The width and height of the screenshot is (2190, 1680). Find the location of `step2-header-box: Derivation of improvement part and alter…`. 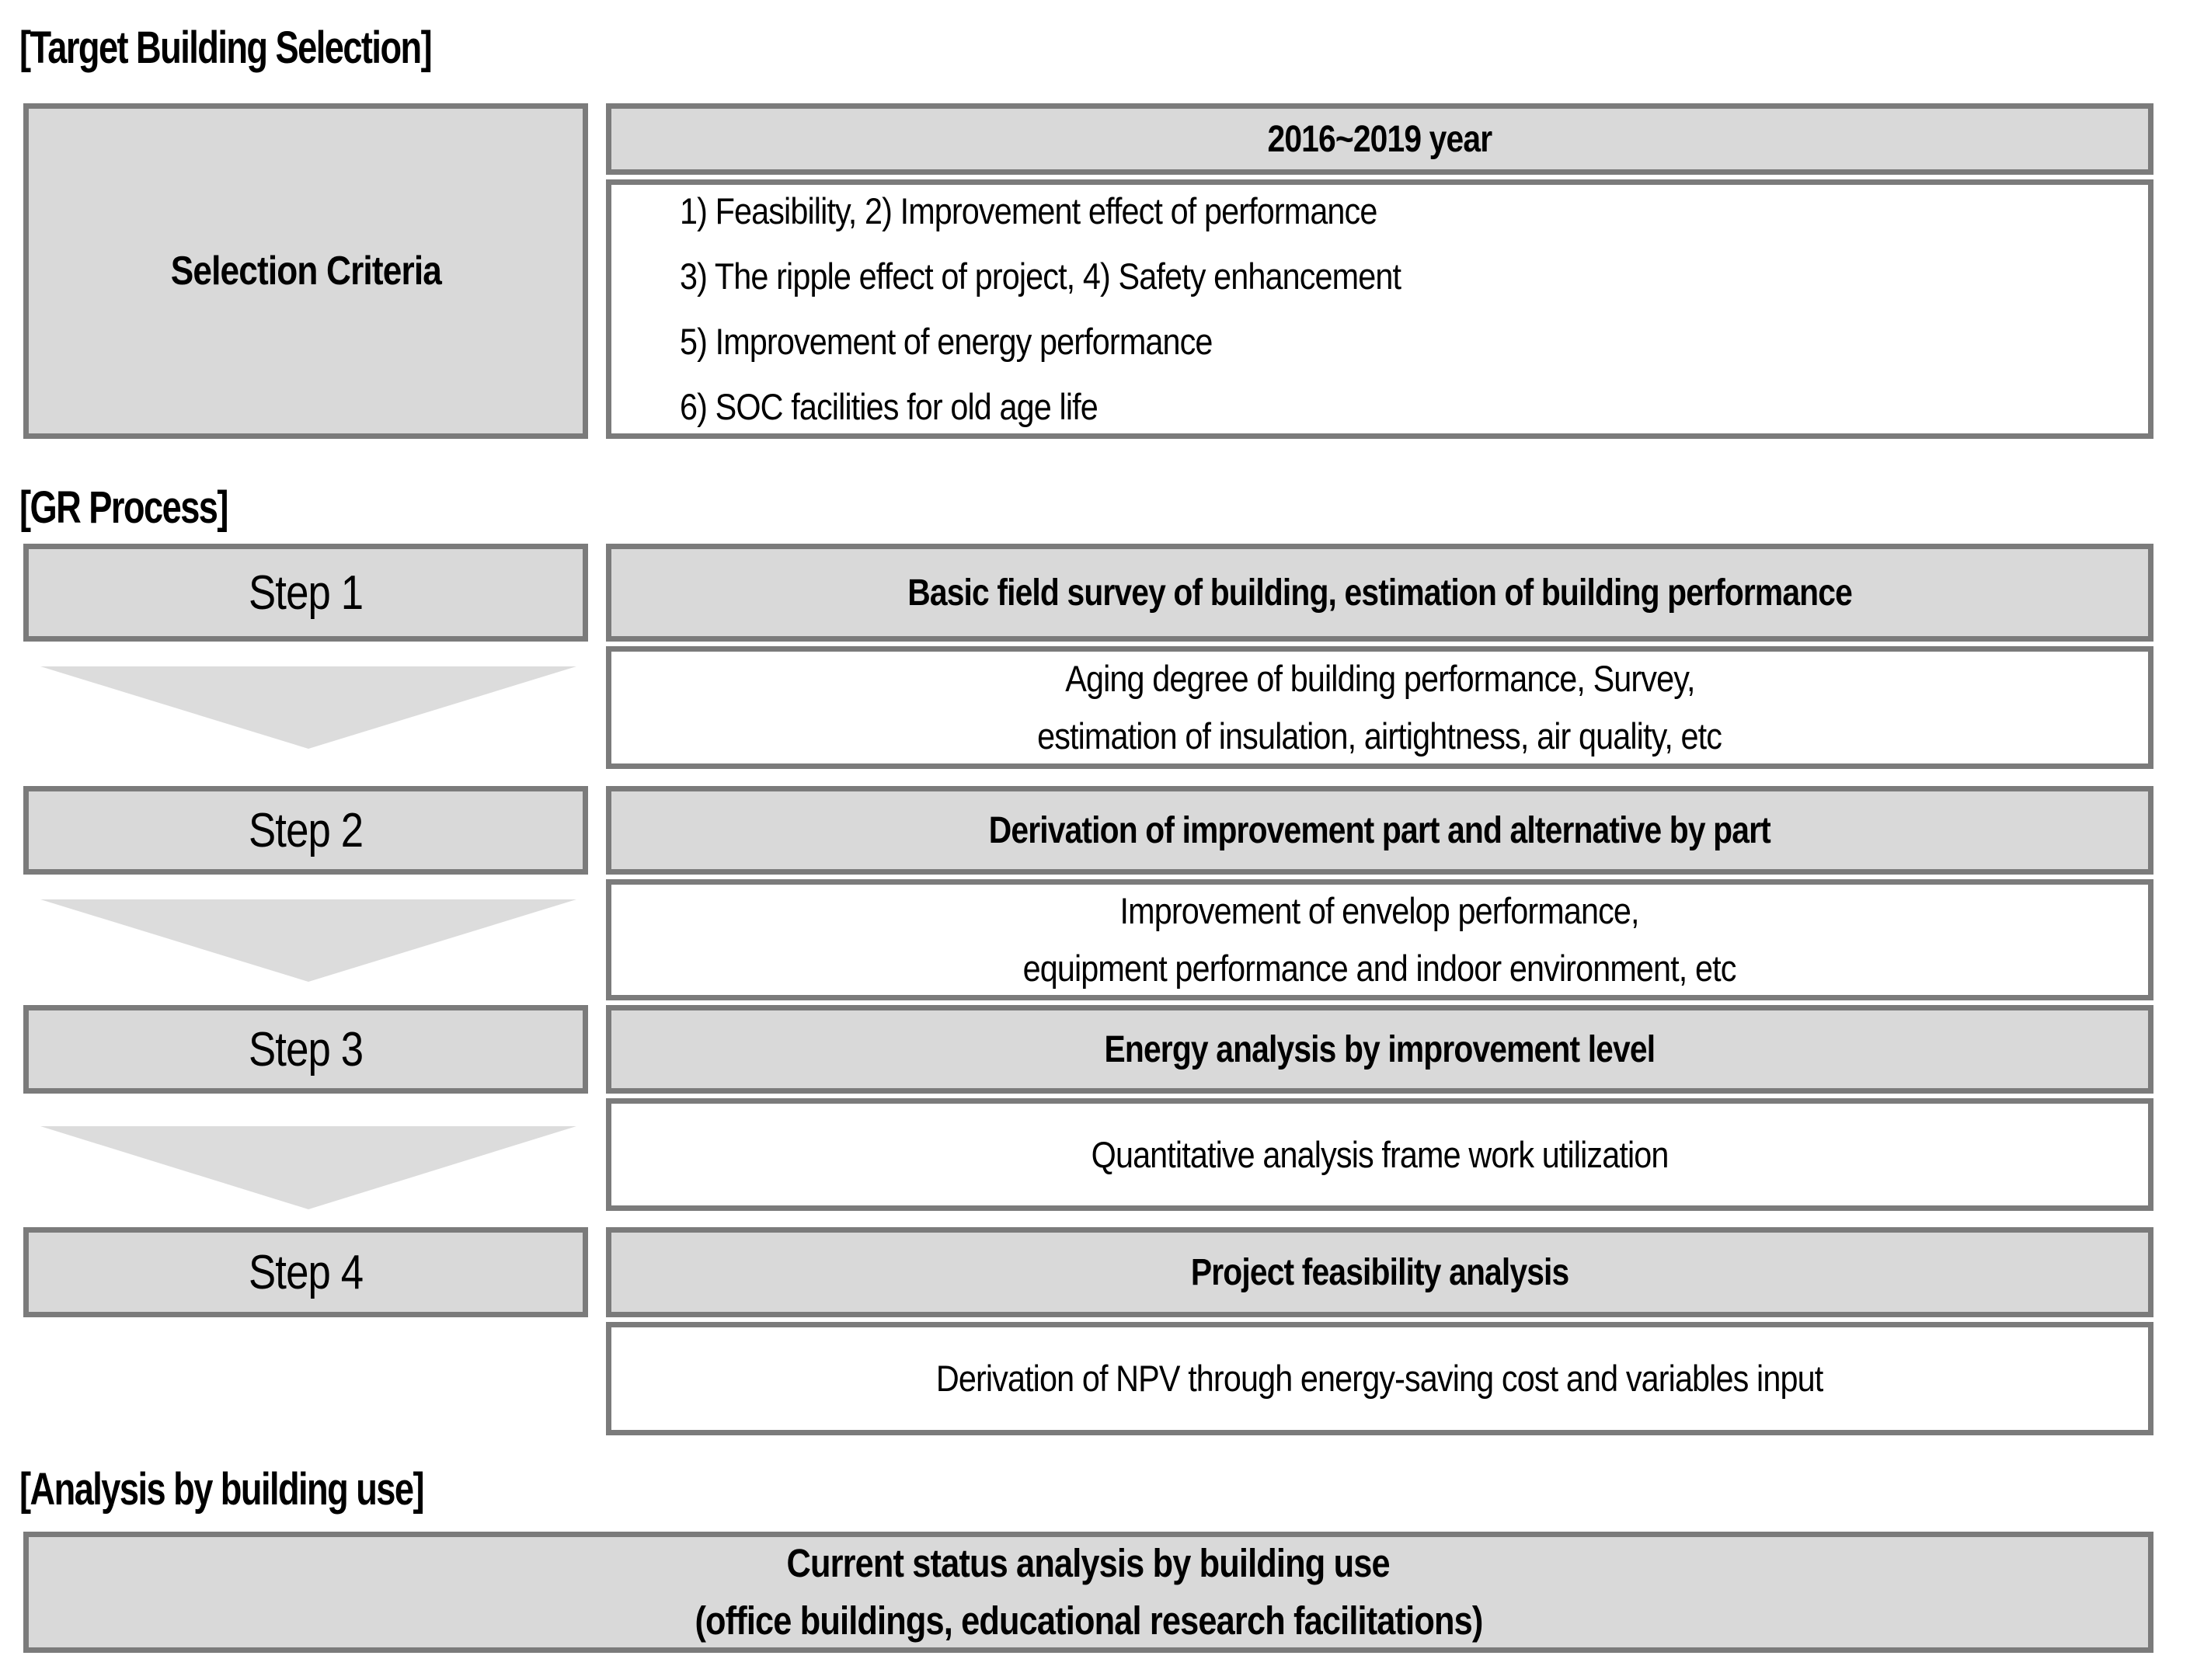

step2-header-box: Derivation of improvement part and alter… is located at coordinates (1379, 831).